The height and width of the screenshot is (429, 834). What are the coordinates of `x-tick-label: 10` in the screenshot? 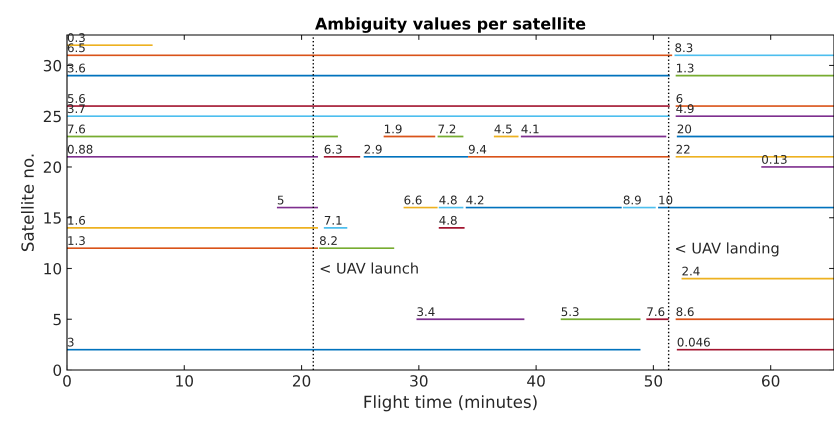 It's located at (184, 381).